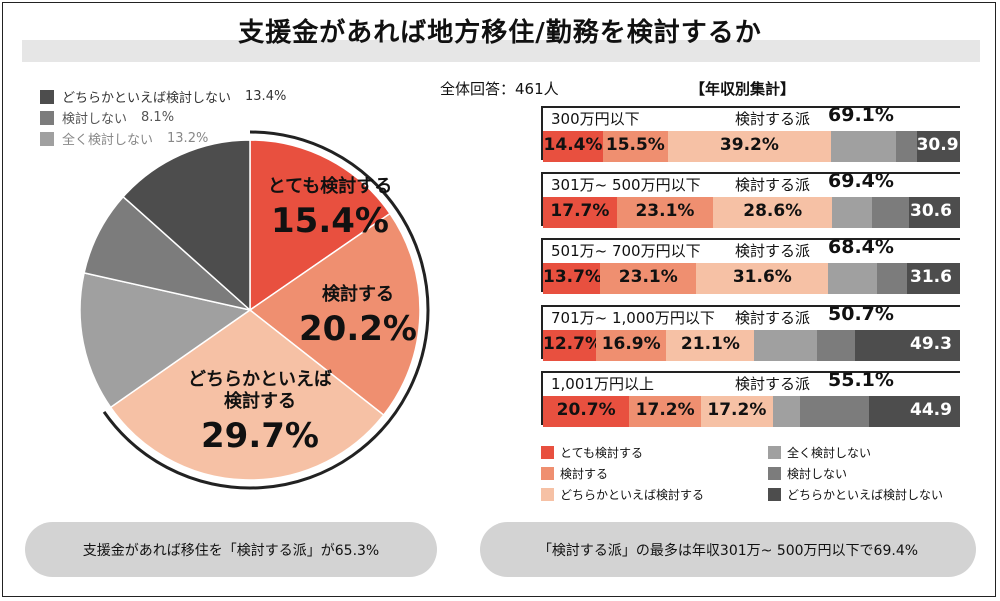  What do you see at coordinates (861, 314) in the screenshot?
I see `consider-total-value: 50.7%` at bounding box center [861, 314].